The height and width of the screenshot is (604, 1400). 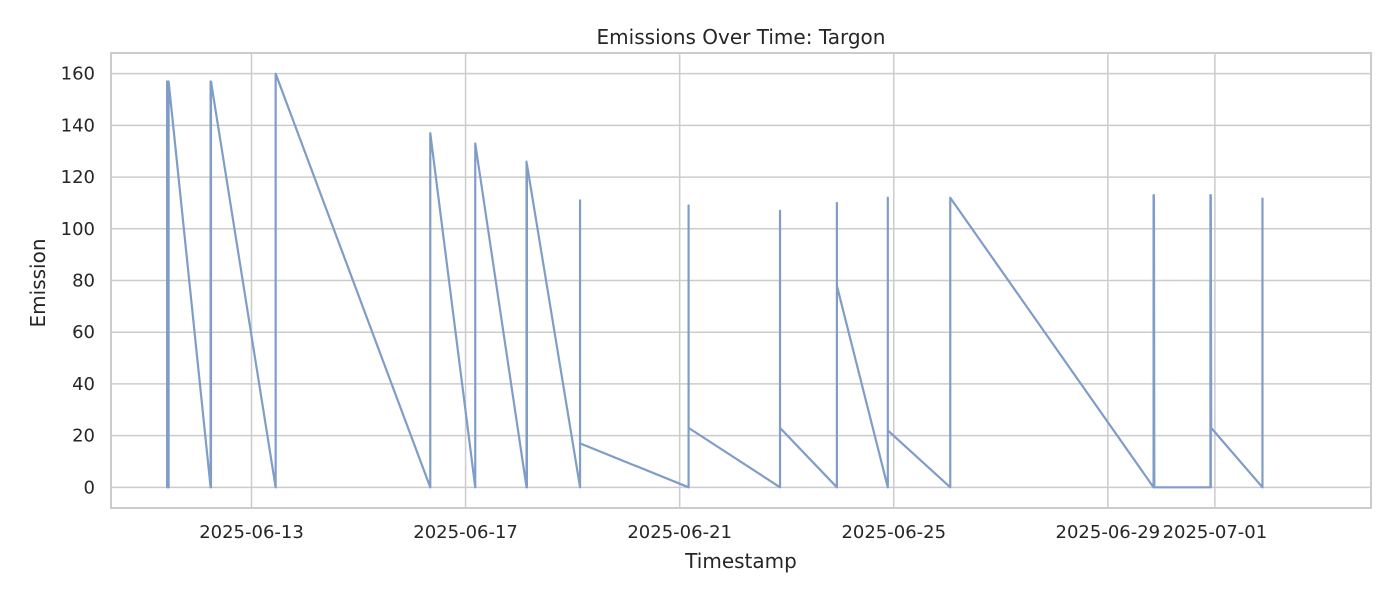 I want to click on x-tick-label: 2025-06-29, so click(x=1108, y=532).